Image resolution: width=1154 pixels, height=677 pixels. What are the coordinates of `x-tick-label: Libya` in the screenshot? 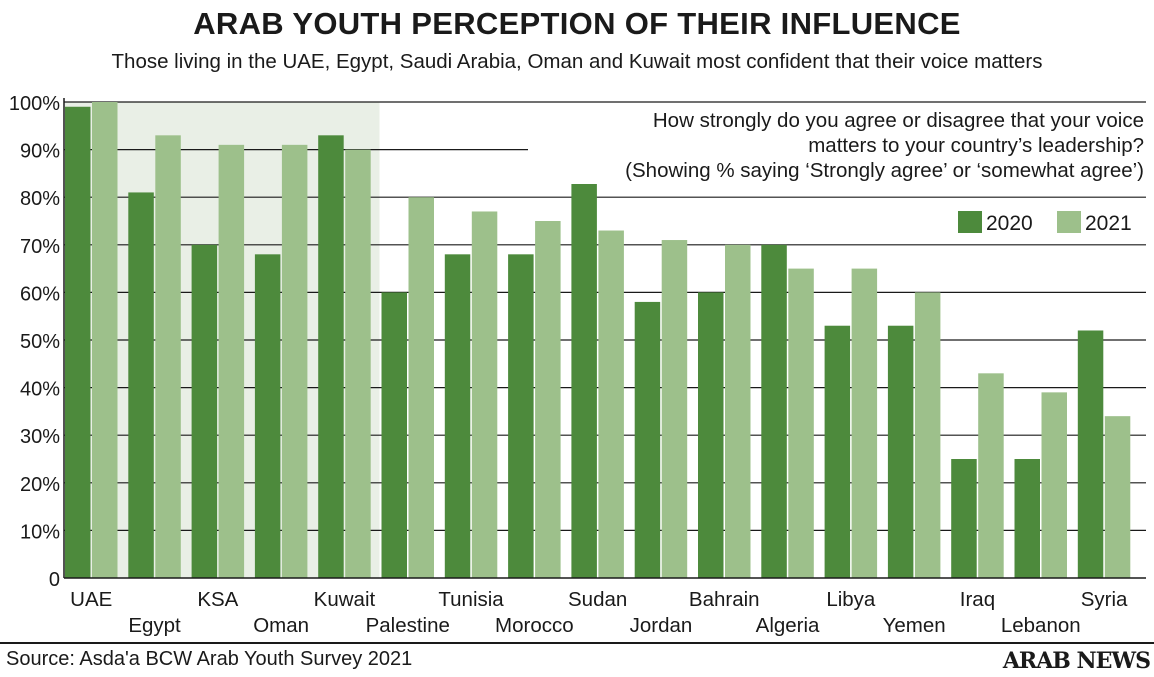 It's located at (851, 599).